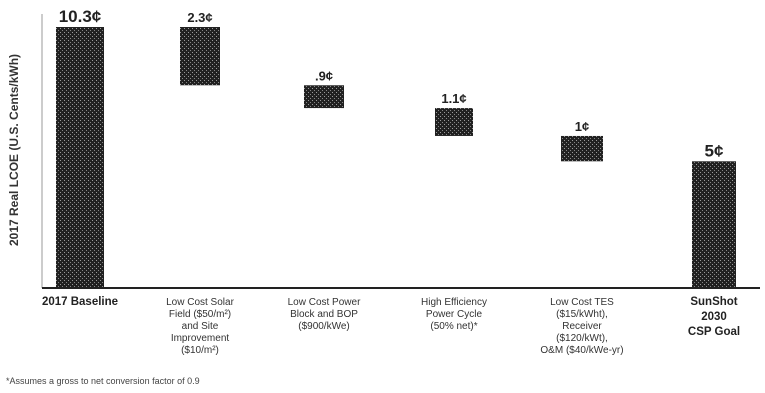 The image size is (765, 393). I want to click on y-axis-label: 2017 Real LCOE (U.S. Cents/kWh), so click(14, 150).